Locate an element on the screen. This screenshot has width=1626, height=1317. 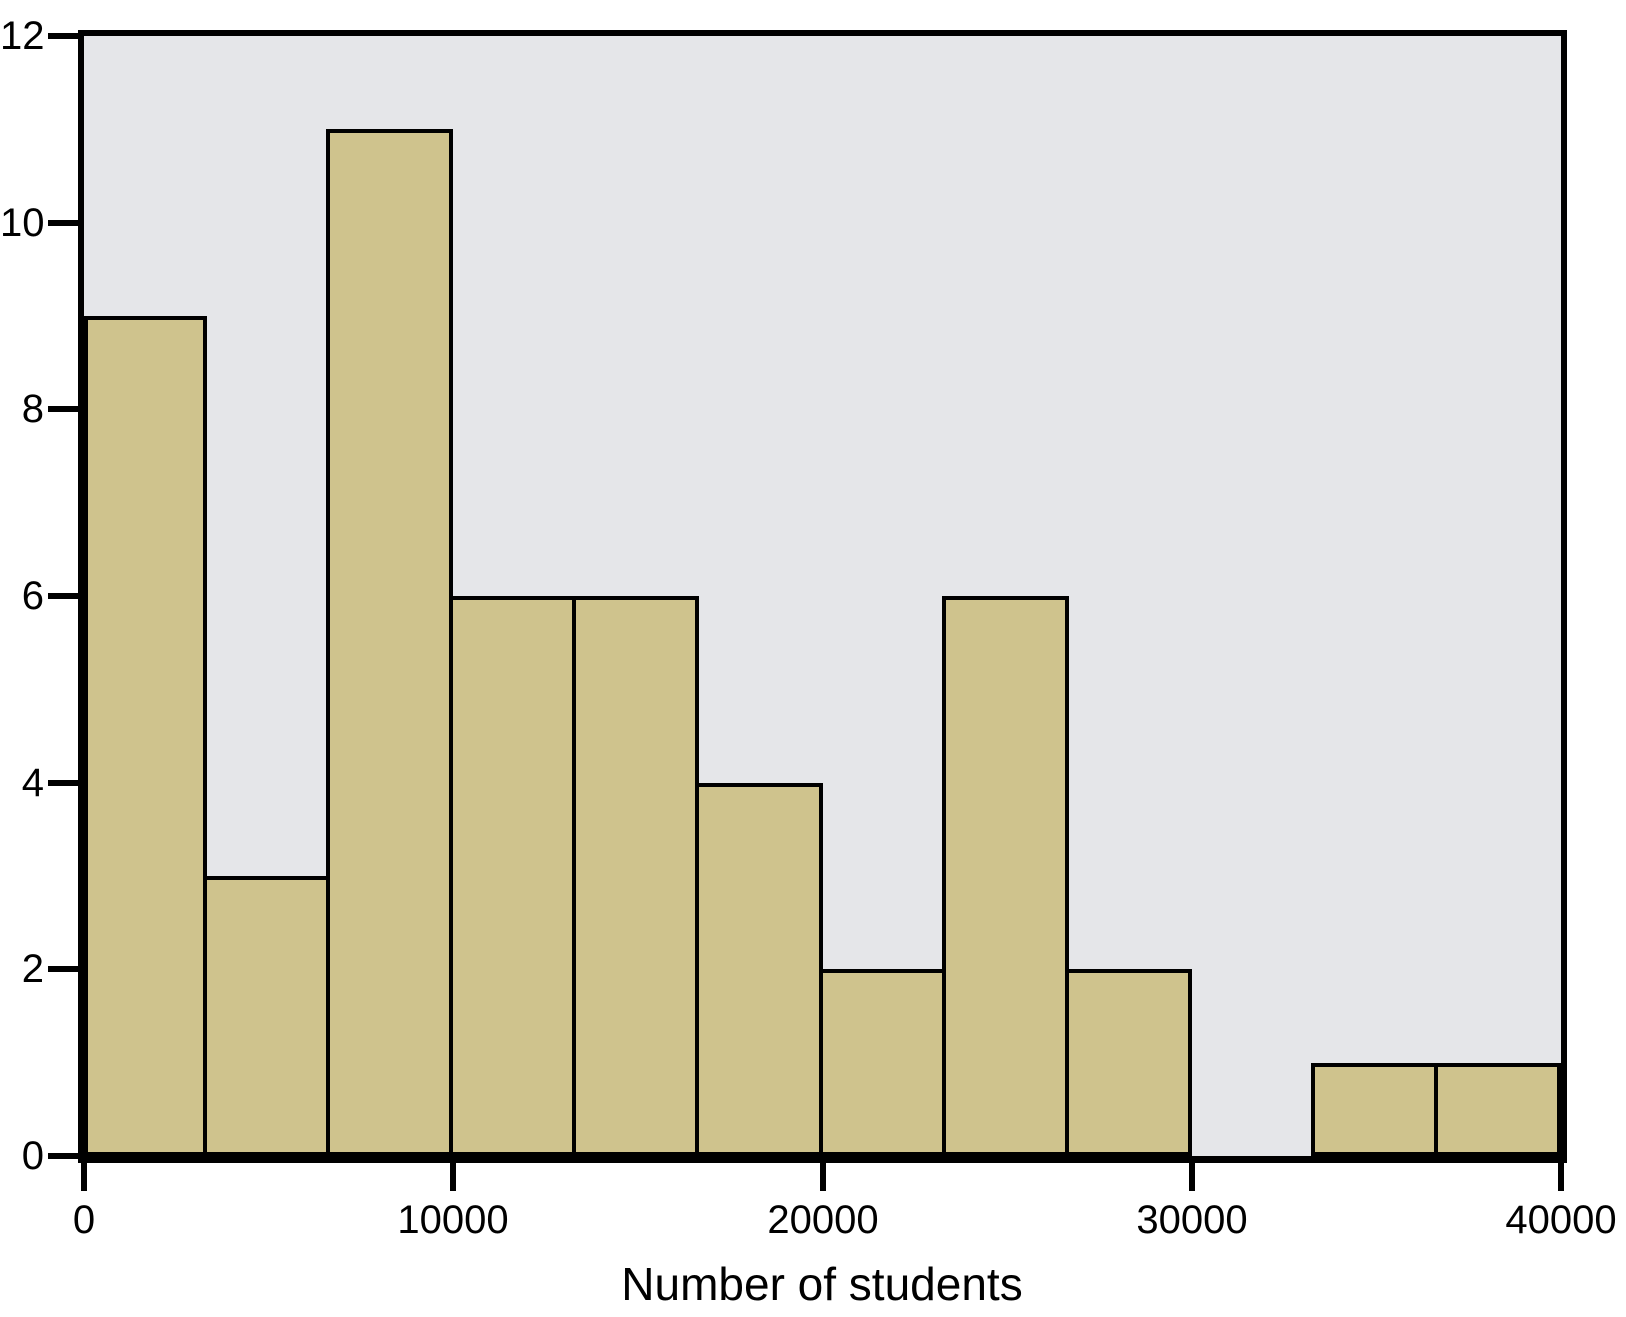
x-tick-label: 10000 is located at coordinates (453, 1220).